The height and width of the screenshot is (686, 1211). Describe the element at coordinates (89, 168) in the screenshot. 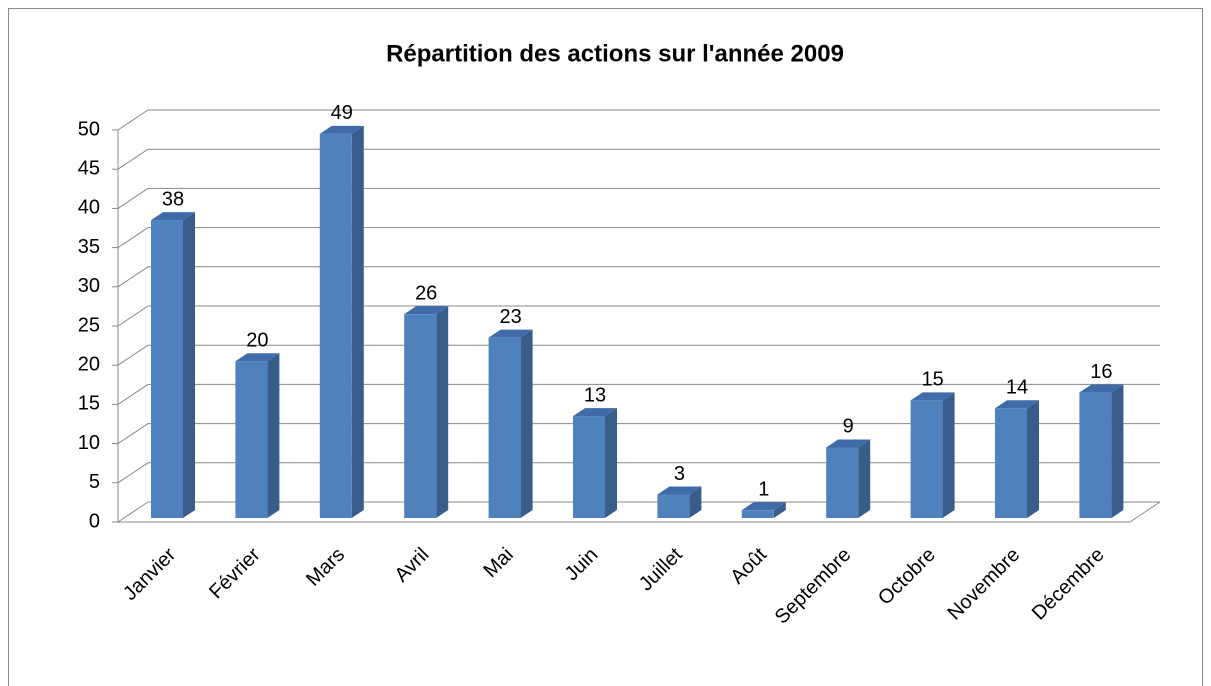

I see `y-tick-label: 45` at that location.